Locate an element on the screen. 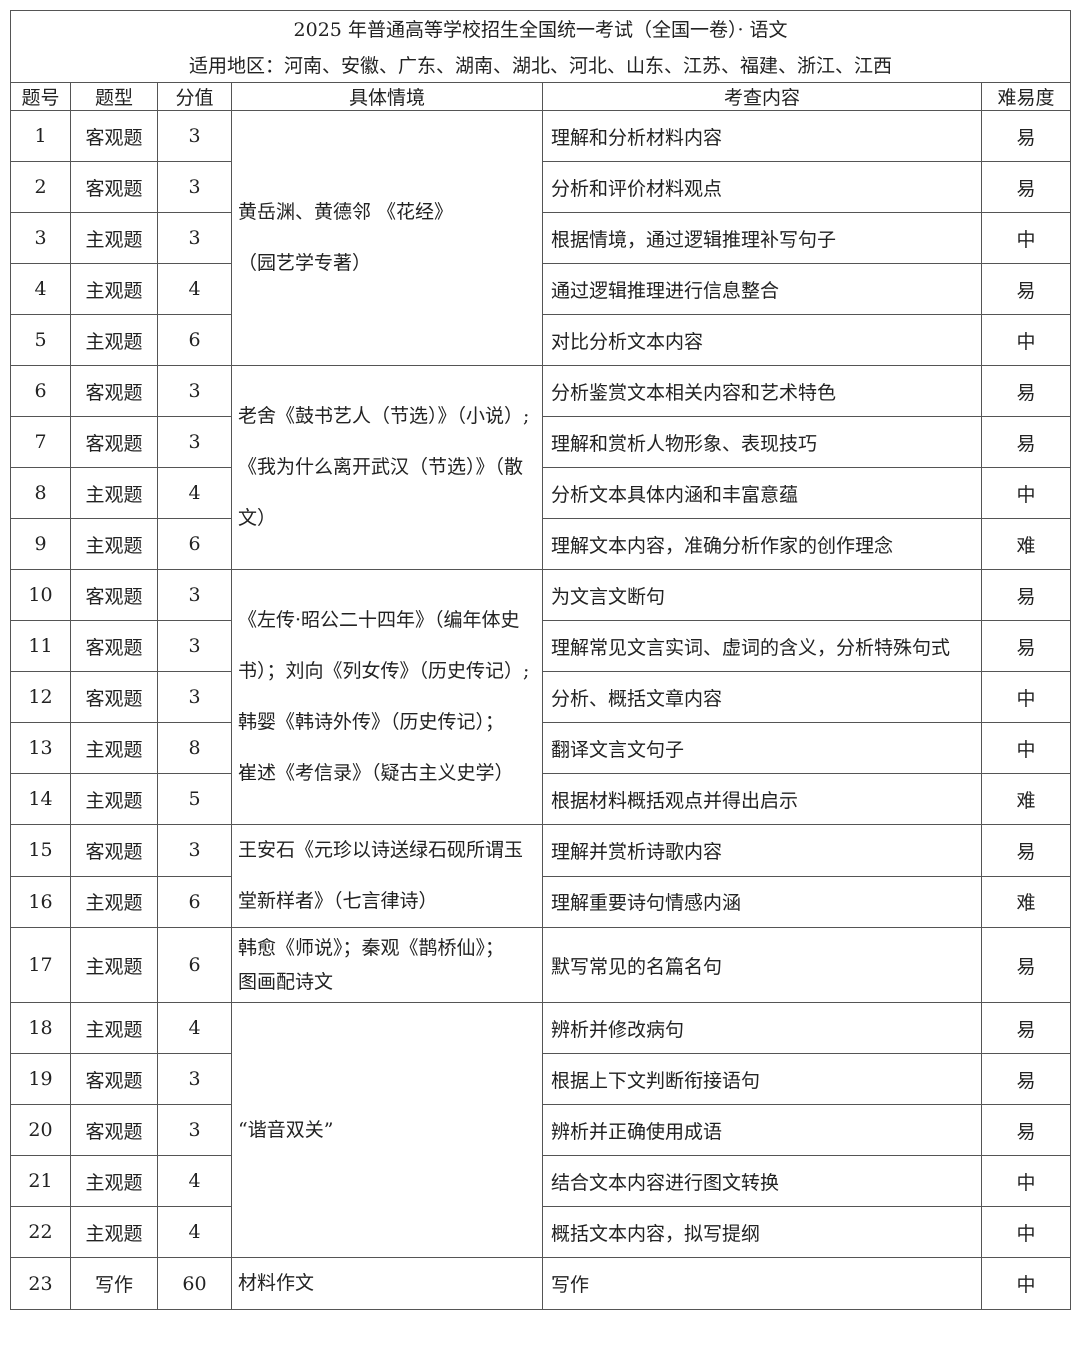 The height and width of the screenshot is (1353, 1080). context-line: 崔述《考信录》（疑古主义史学） is located at coordinates (376, 773).